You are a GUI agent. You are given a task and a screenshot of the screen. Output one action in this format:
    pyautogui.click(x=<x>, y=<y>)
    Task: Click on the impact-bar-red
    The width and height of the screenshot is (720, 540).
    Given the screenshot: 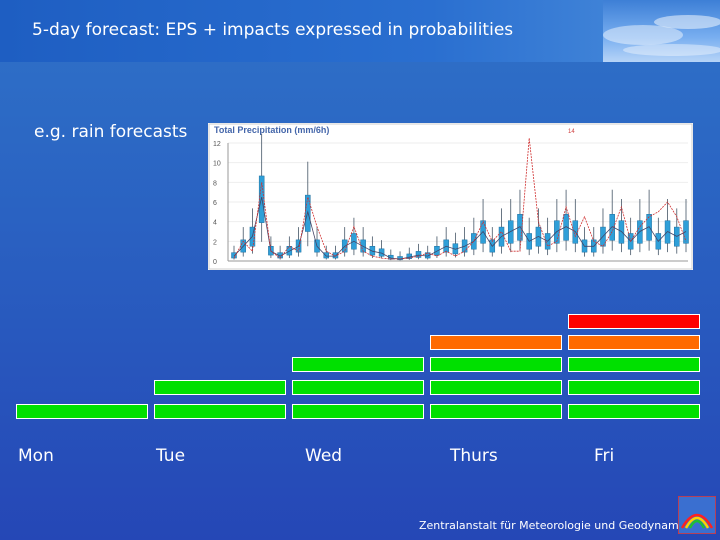 What is the action you would take?
    pyautogui.click(x=634, y=321)
    